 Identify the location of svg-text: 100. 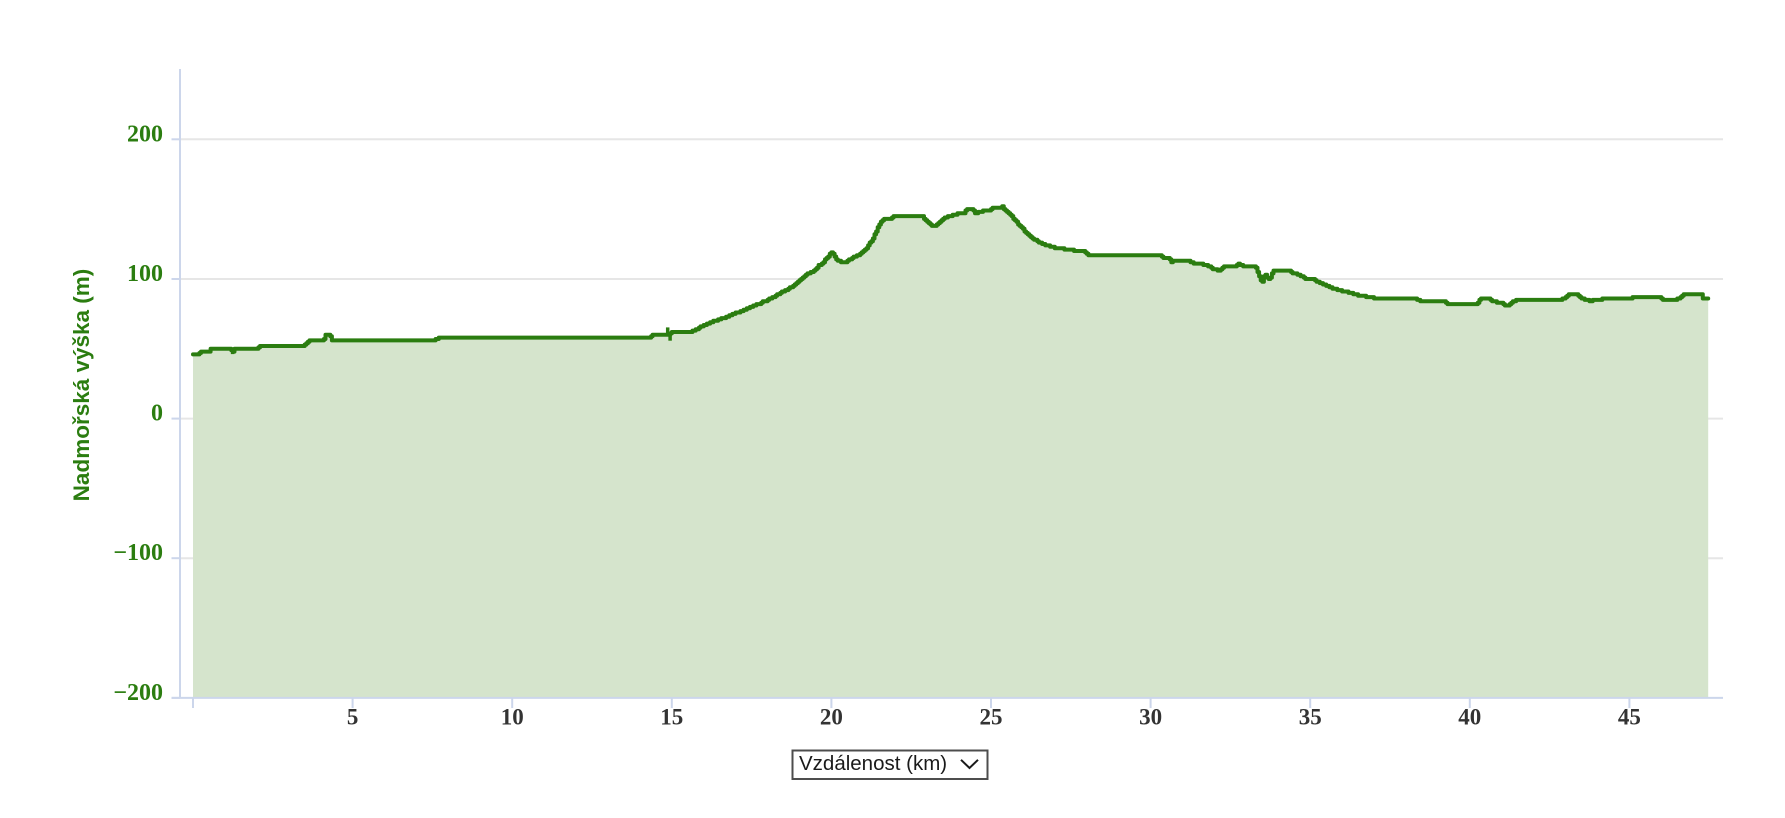
(145, 274).